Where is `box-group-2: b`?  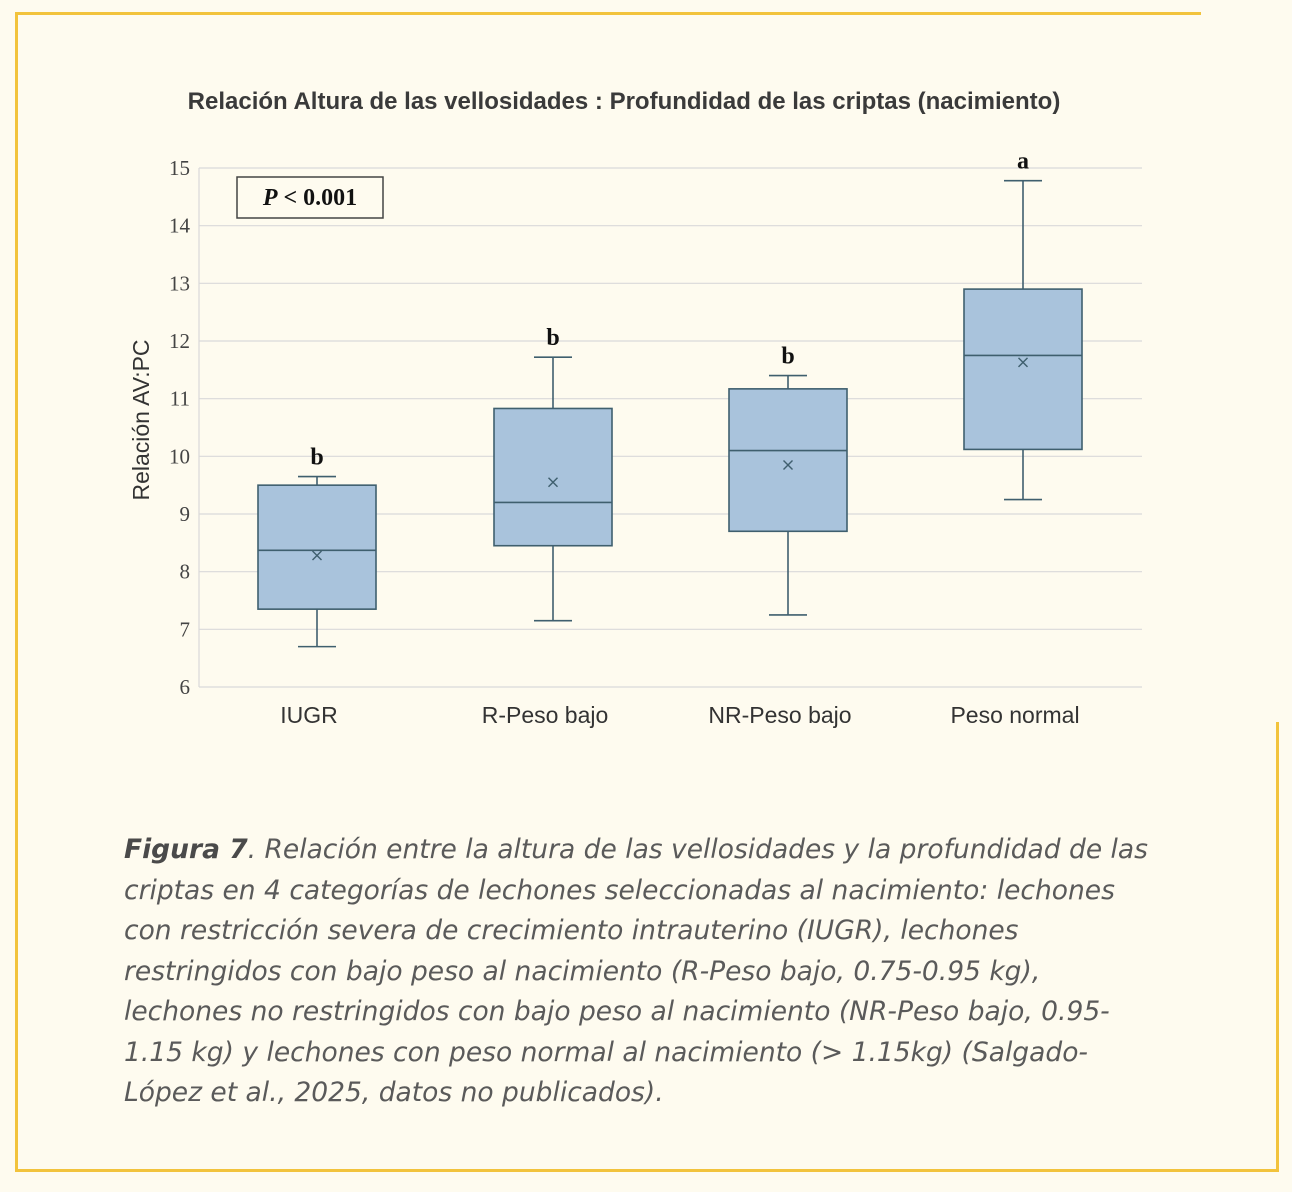
box-group-2: b is located at coordinates (553, 473).